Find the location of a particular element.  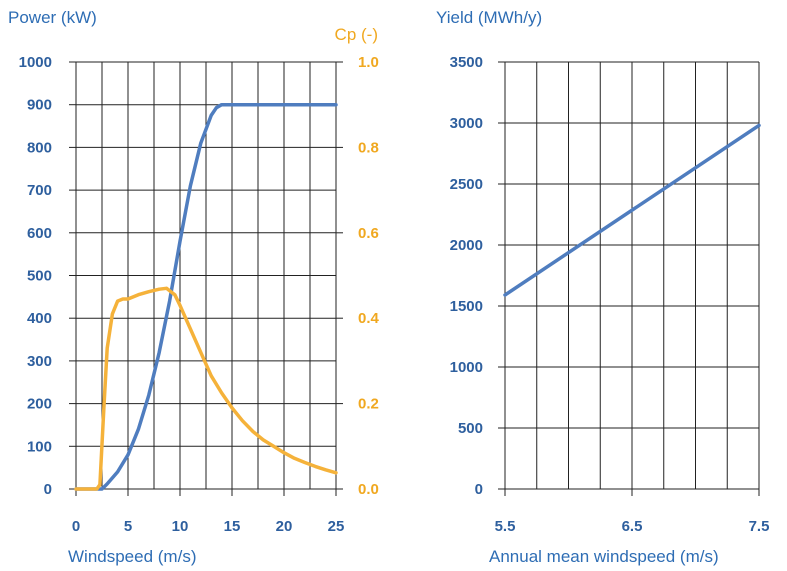

windspeed-axis-title: Windspeed (m/s) is located at coordinates (132, 556).